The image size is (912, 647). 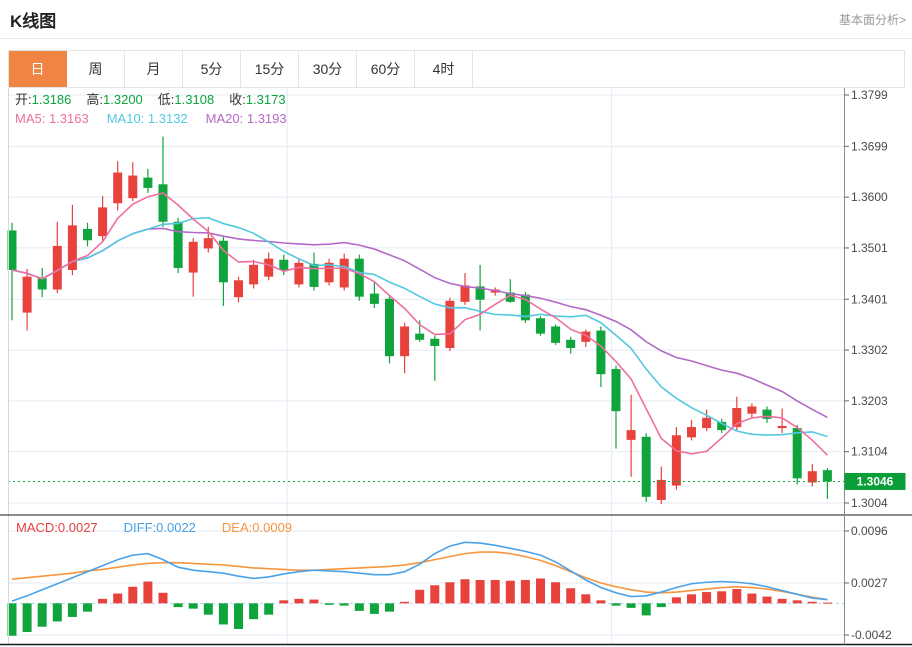 What do you see at coordinates (38, 69) in the screenshot?
I see `tab-day: 日` at bounding box center [38, 69].